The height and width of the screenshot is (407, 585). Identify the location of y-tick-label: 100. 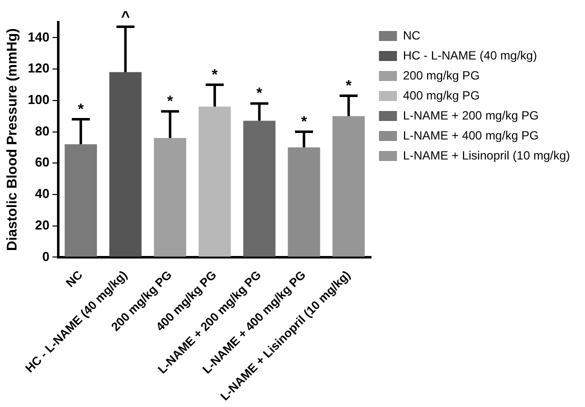
(39, 99).